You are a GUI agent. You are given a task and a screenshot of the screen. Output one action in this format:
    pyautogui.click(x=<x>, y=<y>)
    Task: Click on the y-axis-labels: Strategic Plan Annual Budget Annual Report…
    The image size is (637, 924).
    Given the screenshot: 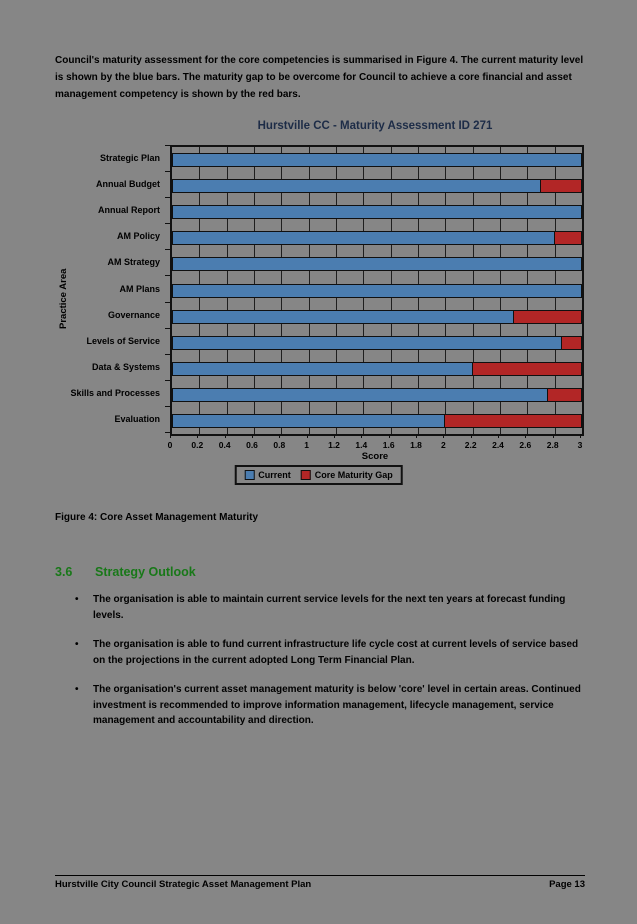 What is the action you would take?
    pyautogui.click(x=82, y=288)
    